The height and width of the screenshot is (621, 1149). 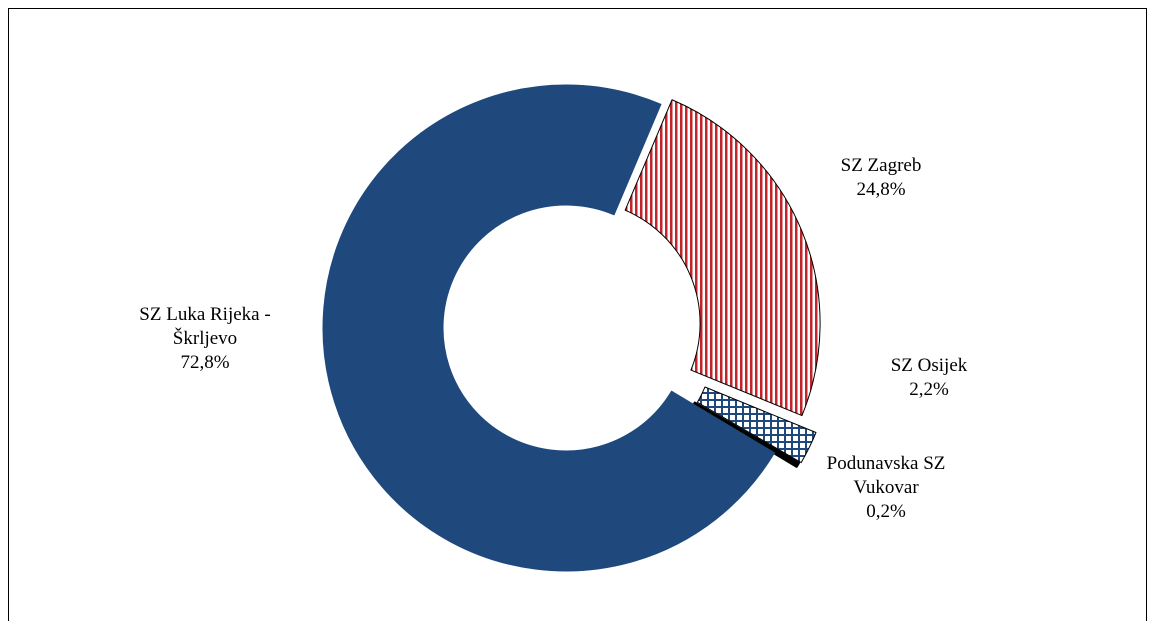 I want to click on slice-name-label: SZ Luka Rijeka -, so click(x=204, y=314).